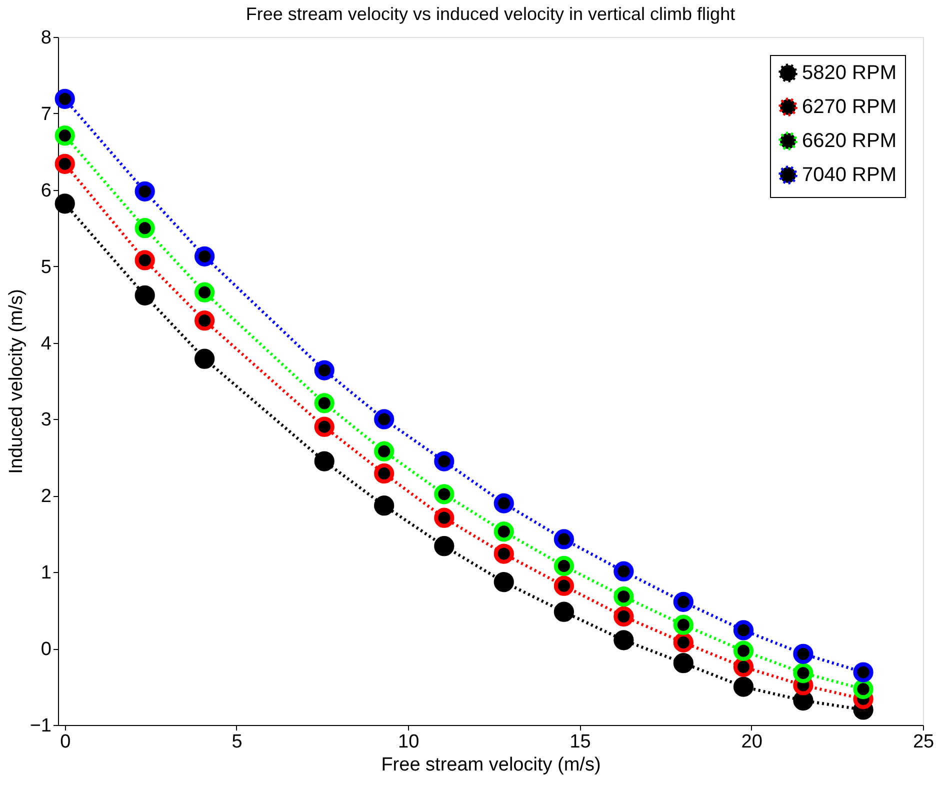 The image size is (952, 793). What do you see at coordinates (751, 742) in the screenshot?
I see `x-tick-label: 20` at bounding box center [751, 742].